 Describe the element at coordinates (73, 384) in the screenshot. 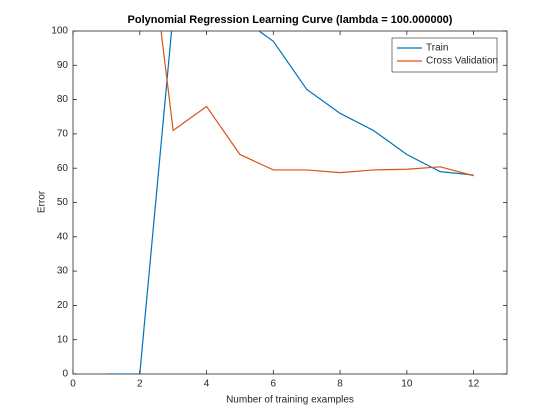

I see `x-tick-label: 0` at that location.